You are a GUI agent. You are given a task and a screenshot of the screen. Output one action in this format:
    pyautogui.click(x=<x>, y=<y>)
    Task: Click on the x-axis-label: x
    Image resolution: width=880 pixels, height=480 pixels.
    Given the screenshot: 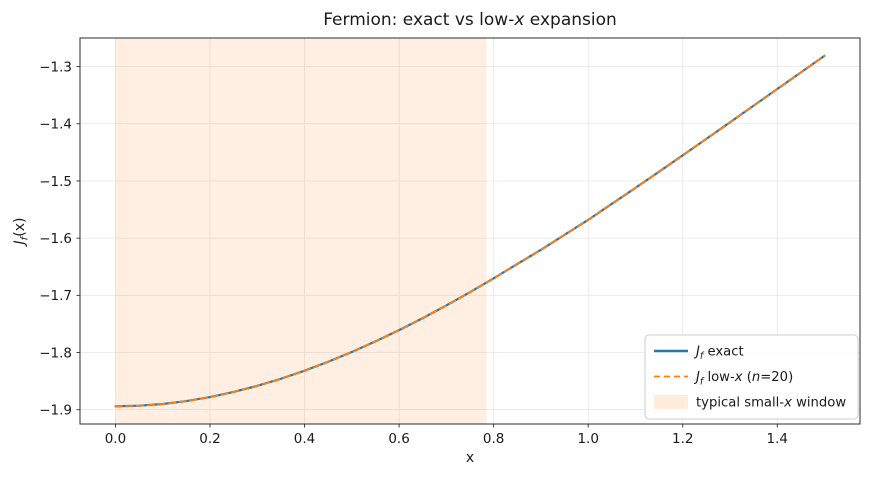 What is the action you would take?
    pyautogui.click(x=470, y=458)
    